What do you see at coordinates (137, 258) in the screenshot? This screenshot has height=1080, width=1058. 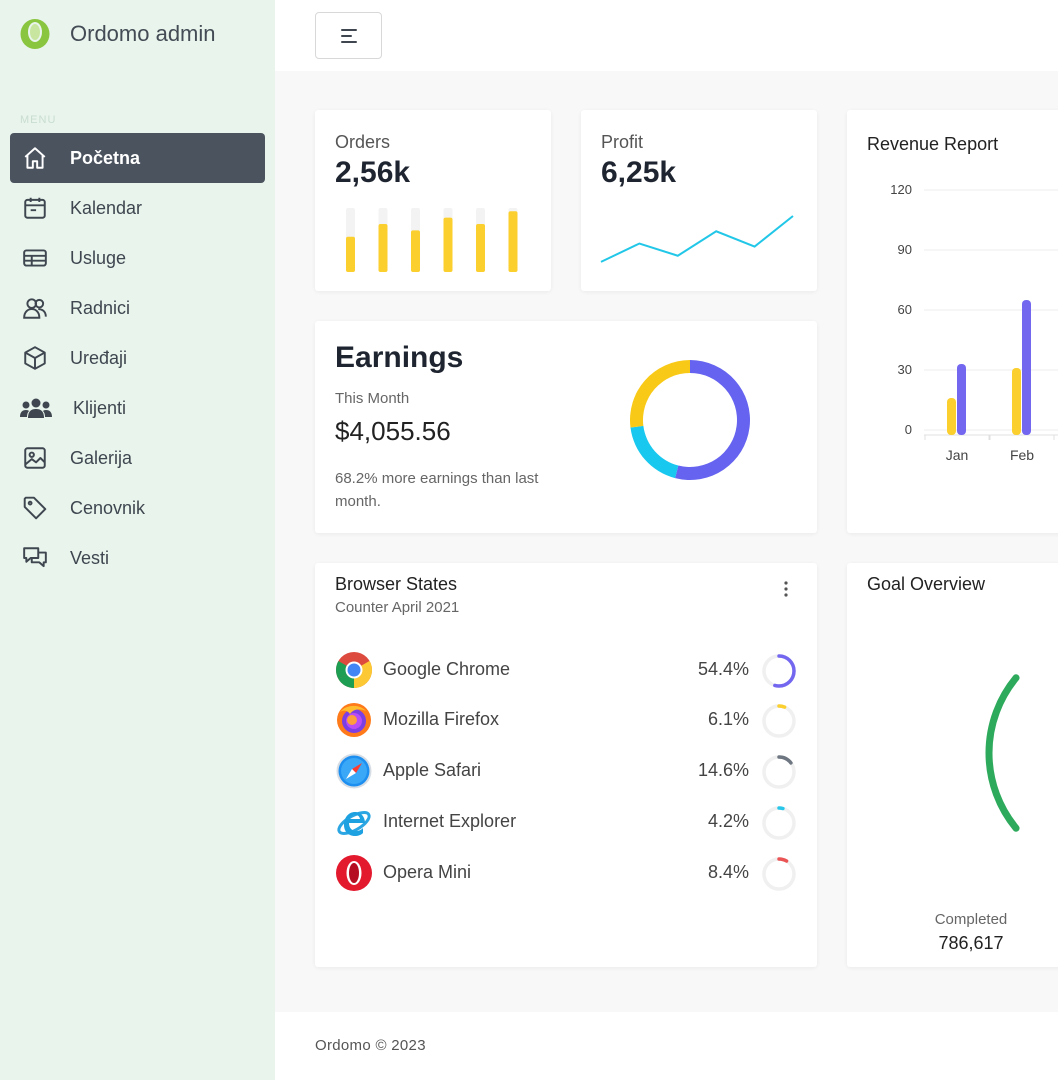 I see `sidebar-item-usluge: Usluge` at bounding box center [137, 258].